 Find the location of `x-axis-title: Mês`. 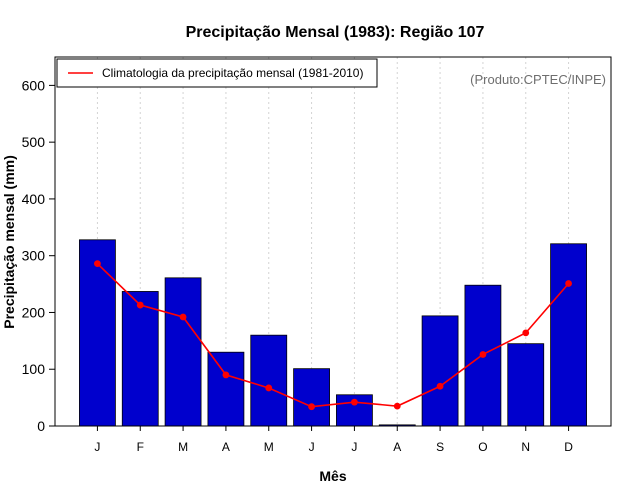

x-axis-title: Mês is located at coordinates (332, 476).